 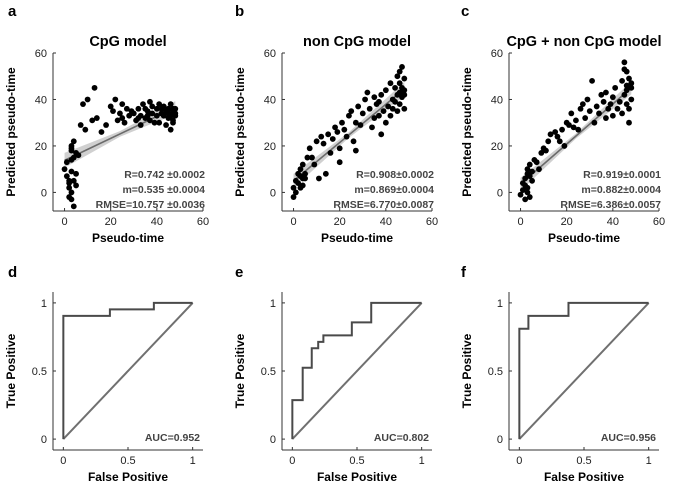 What do you see at coordinates (12, 272) in the screenshot?
I see `panel-letter: d` at bounding box center [12, 272].